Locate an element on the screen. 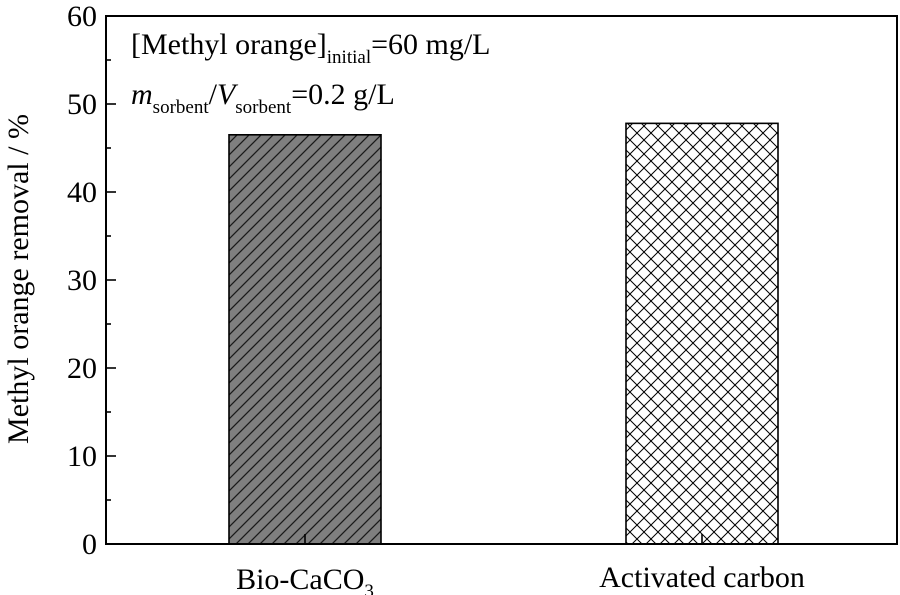 The width and height of the screenshot is (900, 595). y-tick-label: 50 is located at coordinates (82, 104).